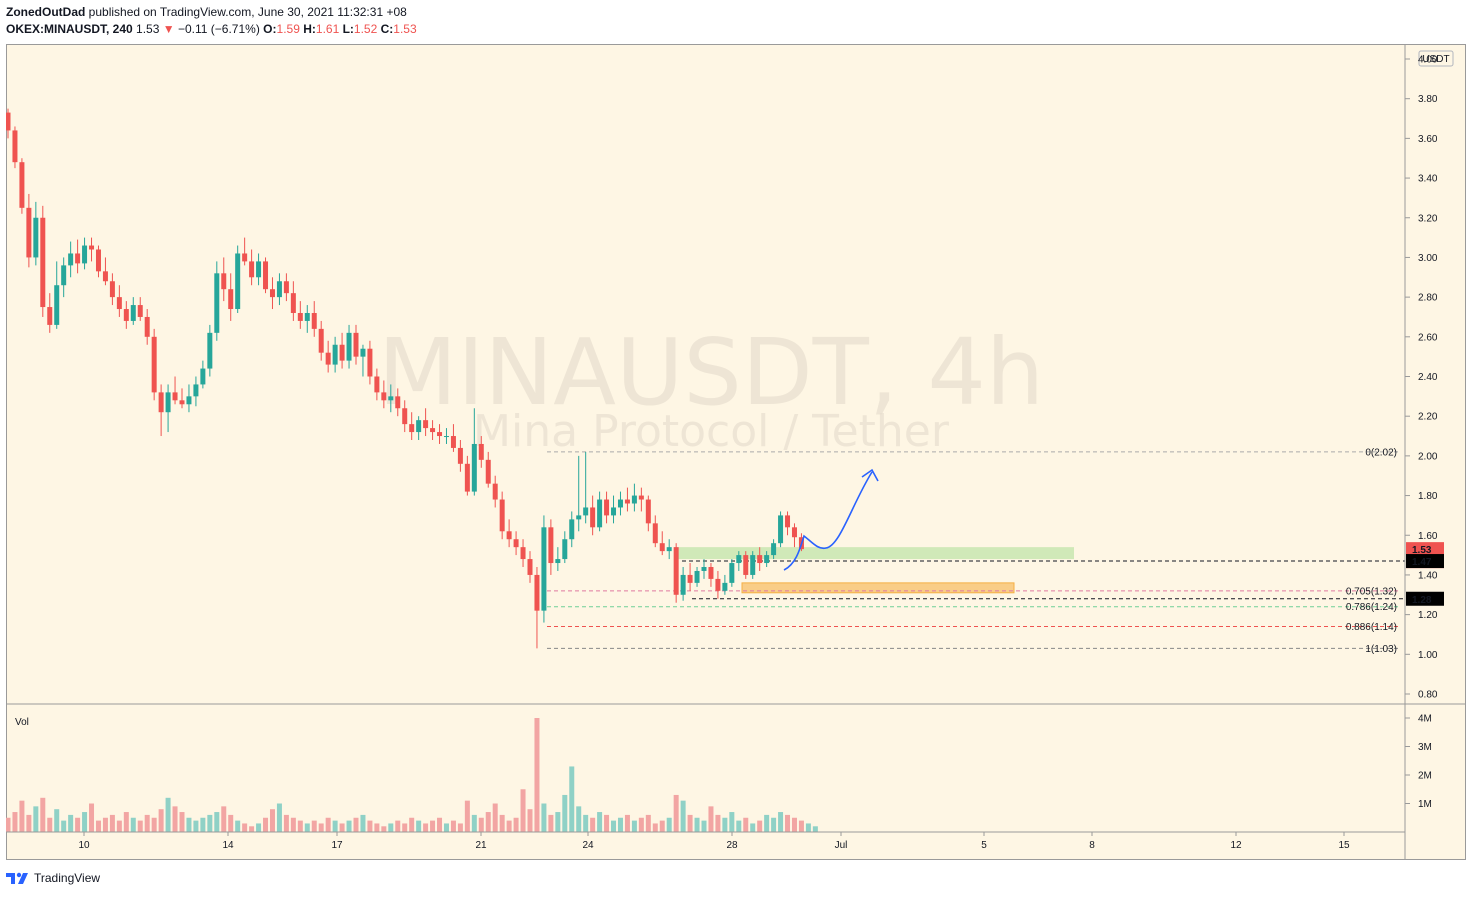 This screenshot has height=897, width=1472. Describe the element at coordinates (69, 29) in the screenshot. I see `symbol-label: OKEX:MINAUSDT, 240` at that location.